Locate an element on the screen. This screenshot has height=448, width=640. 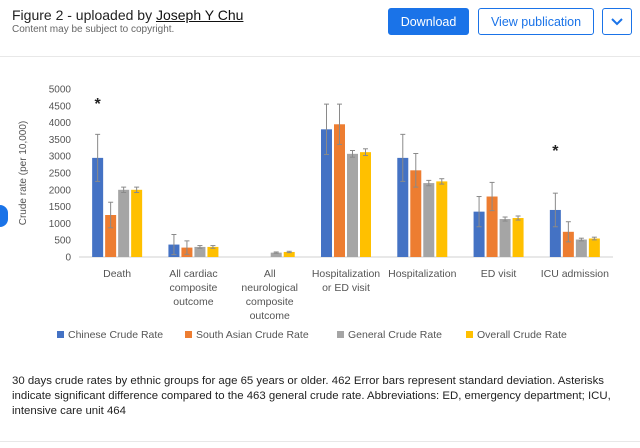
y-tick-label: 2000 is located at coordinates (60, 190).